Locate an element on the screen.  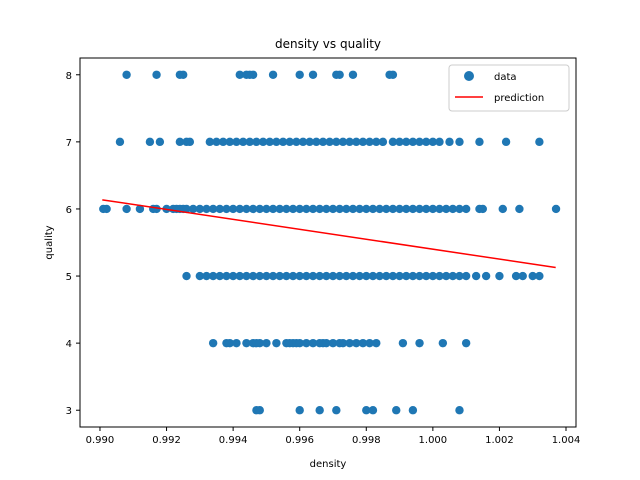
legend: data prediction is located at coordinates (509, 88).